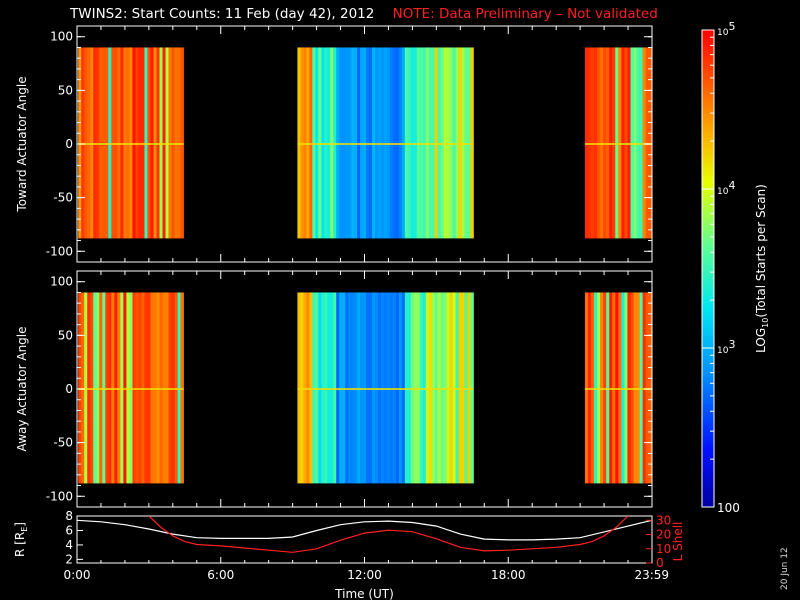 The image size is (800, 600). What do you see at coordinates (678, 542) in the screenshot?
I see `right-y-axis-label: L Shell` at bounding box center [678, 542].